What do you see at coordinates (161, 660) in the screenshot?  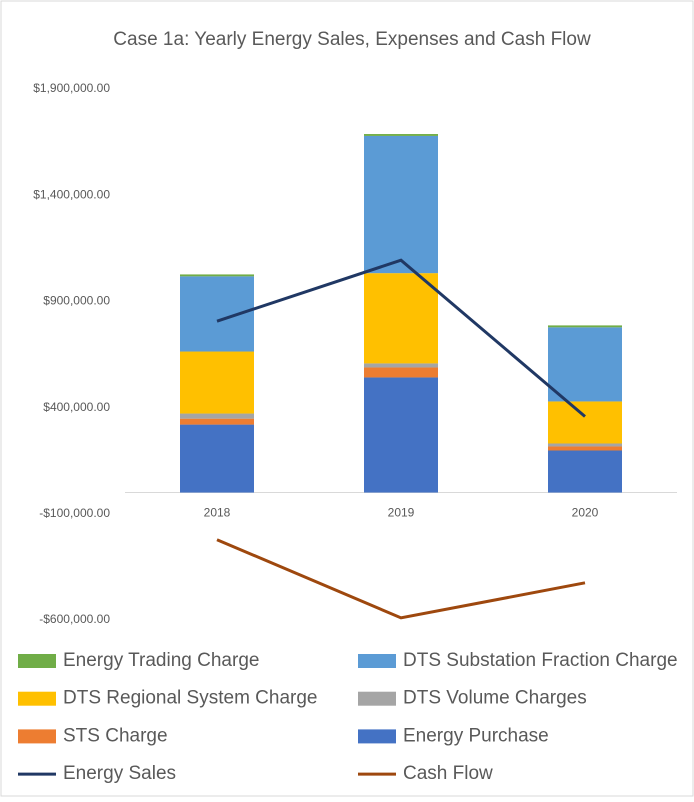 I see `legend-label: Energy Trading Charge` at bounding box center [161, 660].